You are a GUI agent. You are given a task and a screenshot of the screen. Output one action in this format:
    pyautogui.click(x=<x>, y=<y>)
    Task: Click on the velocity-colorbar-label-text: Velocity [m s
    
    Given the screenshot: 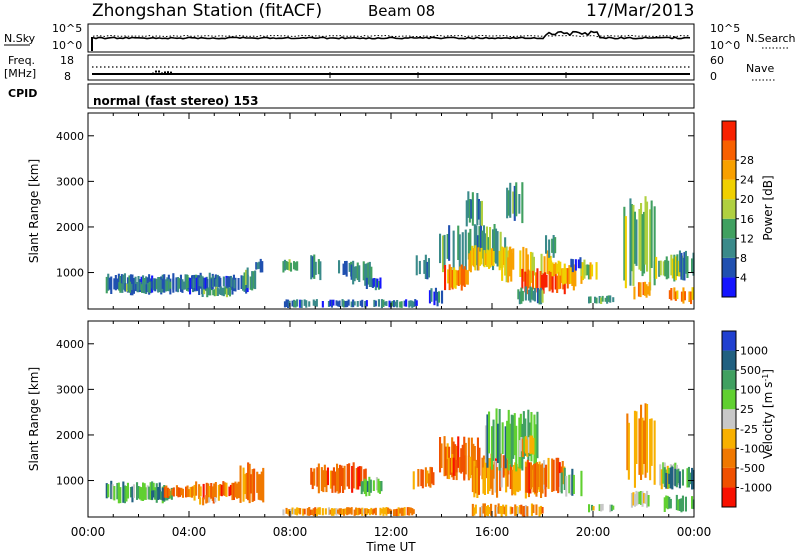 What is the action you would take?
    pyautogui.click(x=768, y=420)
    